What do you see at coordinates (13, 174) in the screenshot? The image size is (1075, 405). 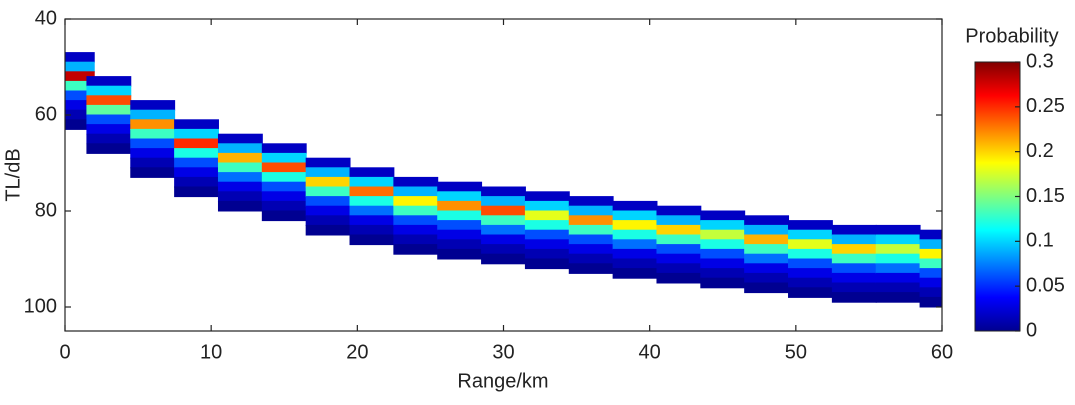 I see `y-axis-label: TL/dB` at bounding box center [13, 174].